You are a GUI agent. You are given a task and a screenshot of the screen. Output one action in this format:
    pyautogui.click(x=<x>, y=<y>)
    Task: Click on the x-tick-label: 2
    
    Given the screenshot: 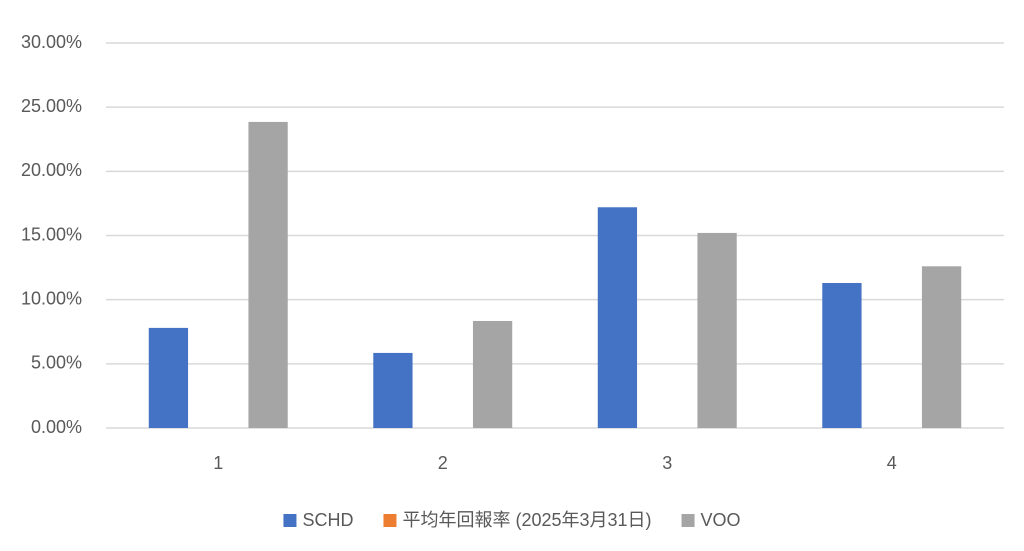 What is the action you would take?
    pyautogui.click(x=443, y=463)
    